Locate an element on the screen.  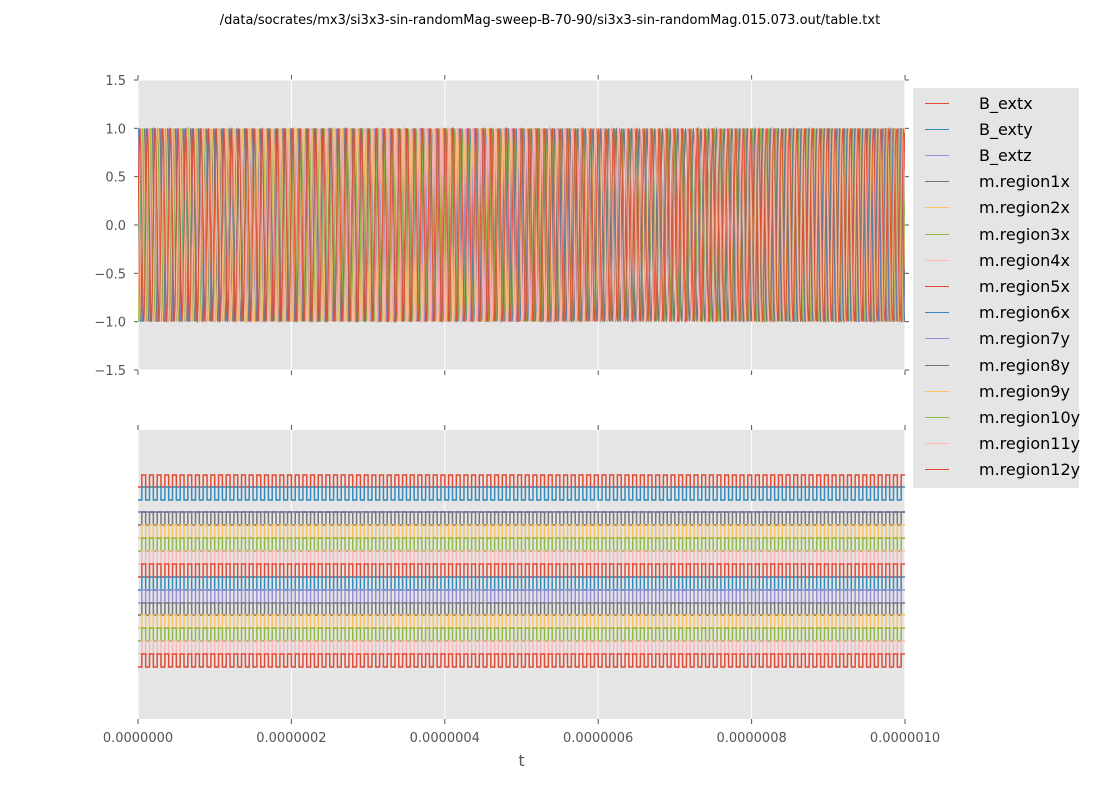
legend-label: B_extx is located at coordinates (1006, 103).